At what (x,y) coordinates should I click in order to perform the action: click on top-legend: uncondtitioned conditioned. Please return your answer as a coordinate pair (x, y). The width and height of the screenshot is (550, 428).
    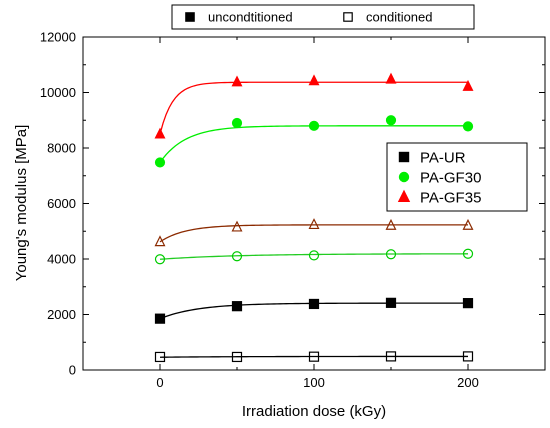
    Looking at the image, I should click on (323, 17).